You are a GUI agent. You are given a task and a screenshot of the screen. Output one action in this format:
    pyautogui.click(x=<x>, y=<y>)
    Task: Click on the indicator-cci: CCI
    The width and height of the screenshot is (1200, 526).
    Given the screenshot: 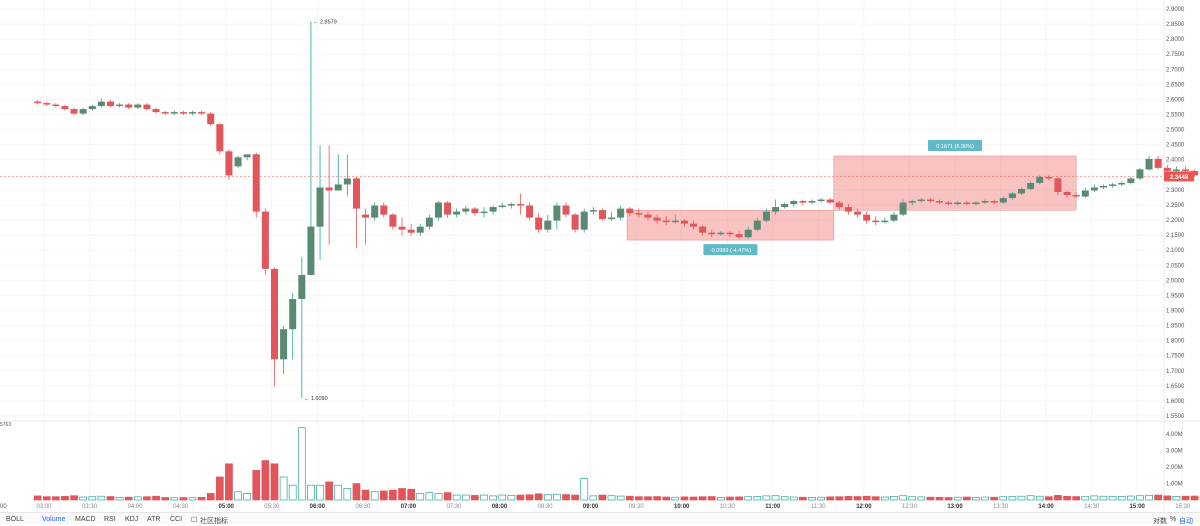 What is the action you would take?
    pyautogui.click(x=176, y=519)
    